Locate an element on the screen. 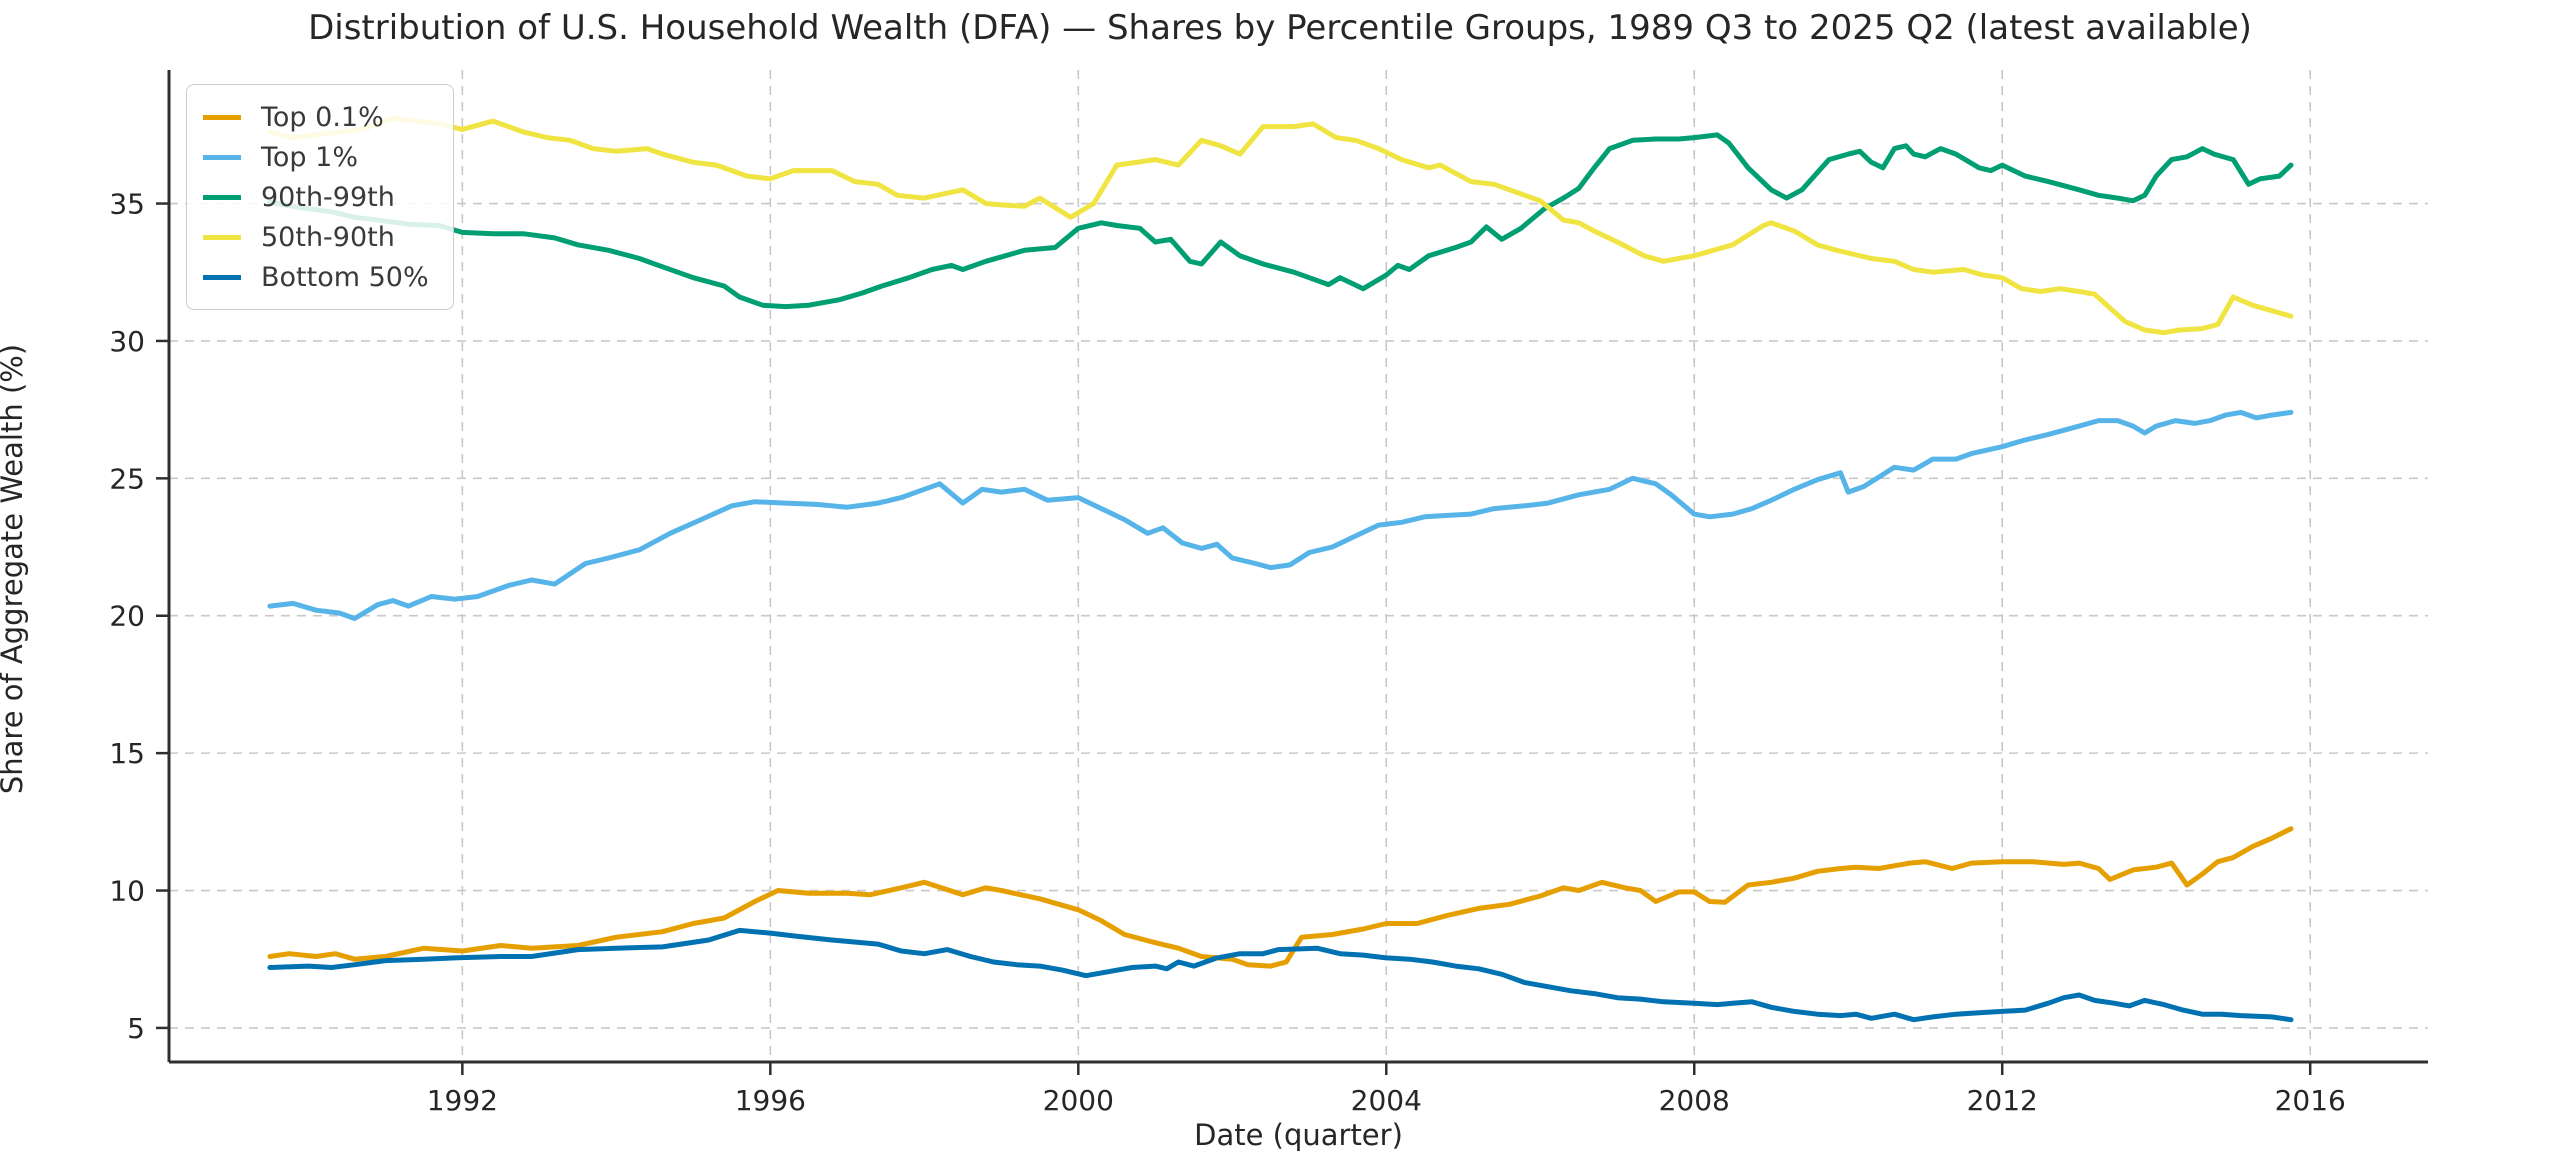 The height and width of the screenshot is (1169, 2560). legend-item-90th-99th: 90th-99th is located at coordinates (316, 197).